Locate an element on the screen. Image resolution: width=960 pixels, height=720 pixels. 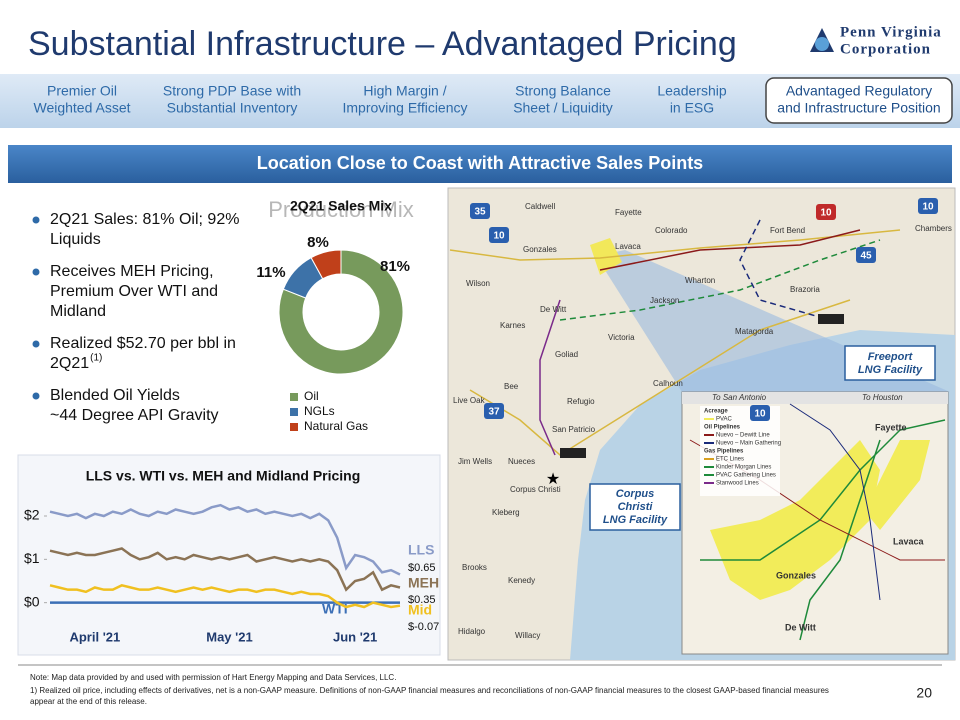
series-label: Mid is located at coordinates (420, 610).